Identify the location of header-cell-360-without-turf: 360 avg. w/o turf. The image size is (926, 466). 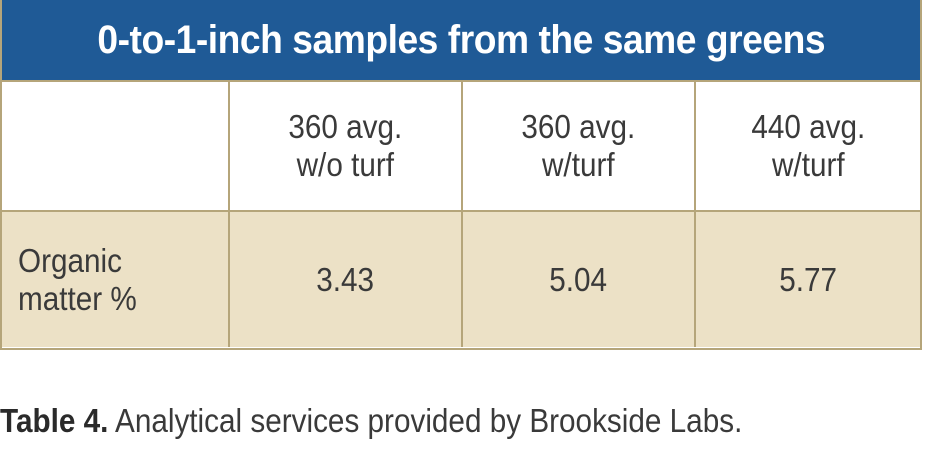
(346, 147).